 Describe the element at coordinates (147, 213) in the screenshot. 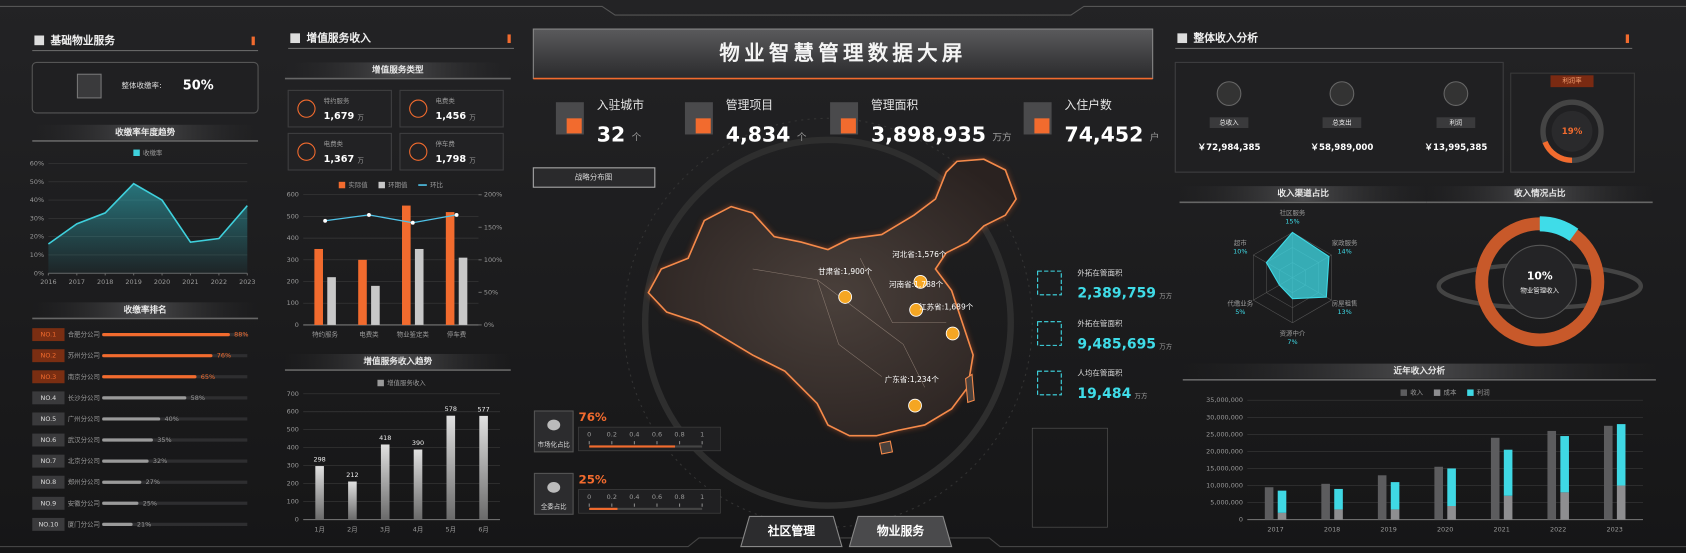

I see `line-series` at that location.